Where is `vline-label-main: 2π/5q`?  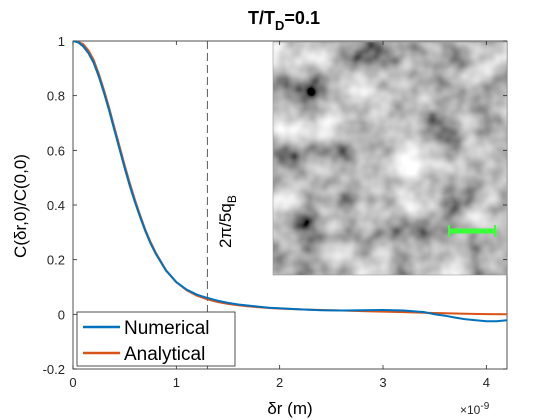
vline-label-main: 2π/5q is located at coordinates (225, 225).